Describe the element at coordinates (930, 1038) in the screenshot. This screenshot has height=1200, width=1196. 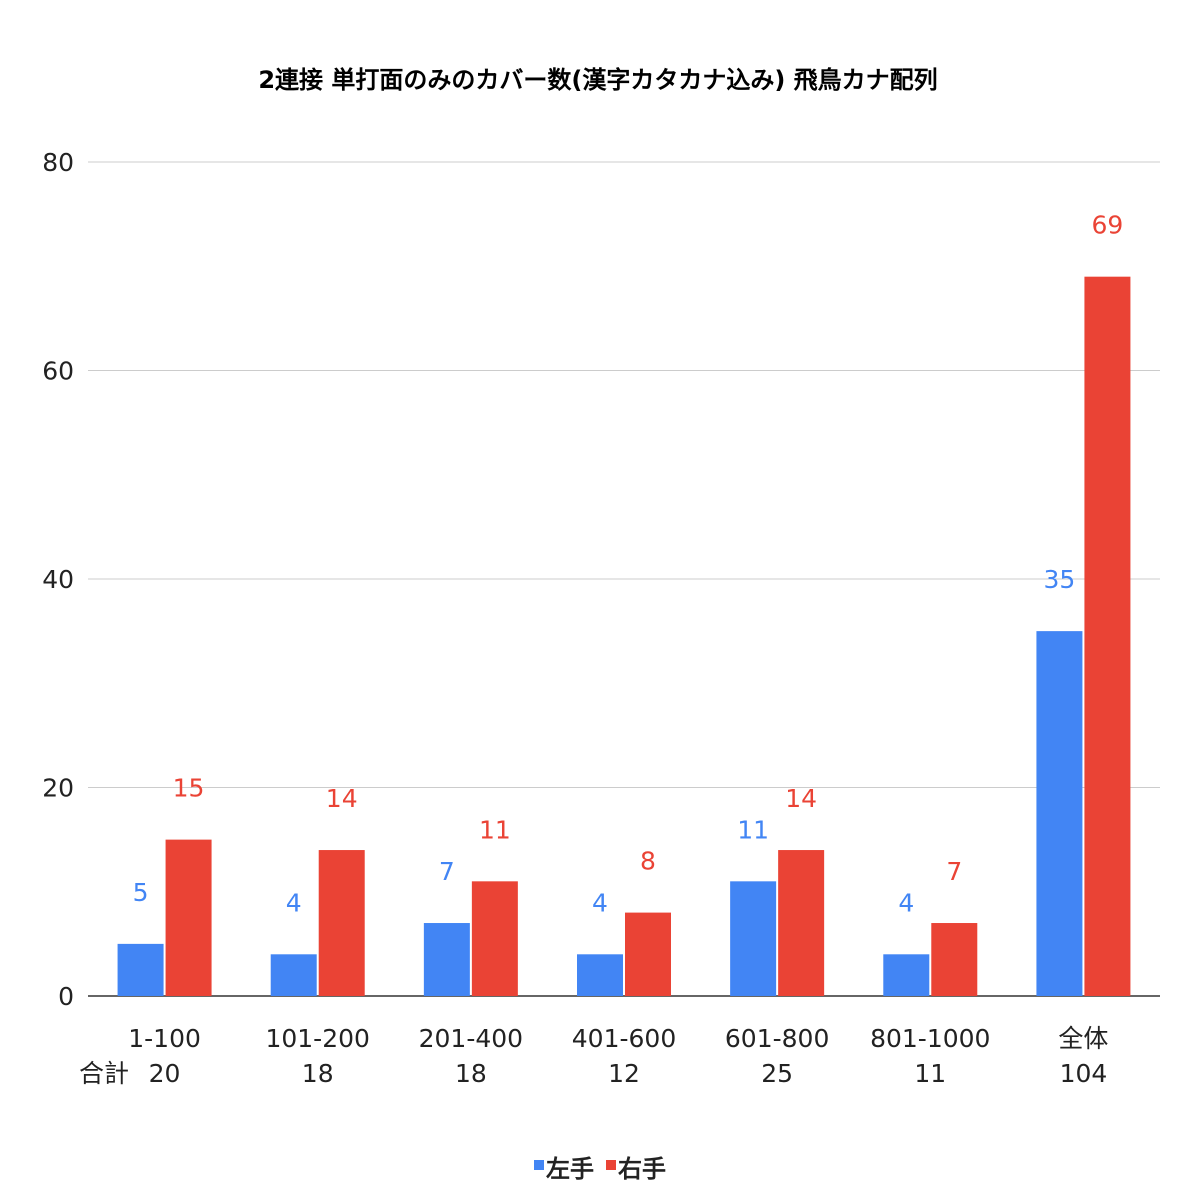
I see `x-tick-label: 801-1000` at that location.